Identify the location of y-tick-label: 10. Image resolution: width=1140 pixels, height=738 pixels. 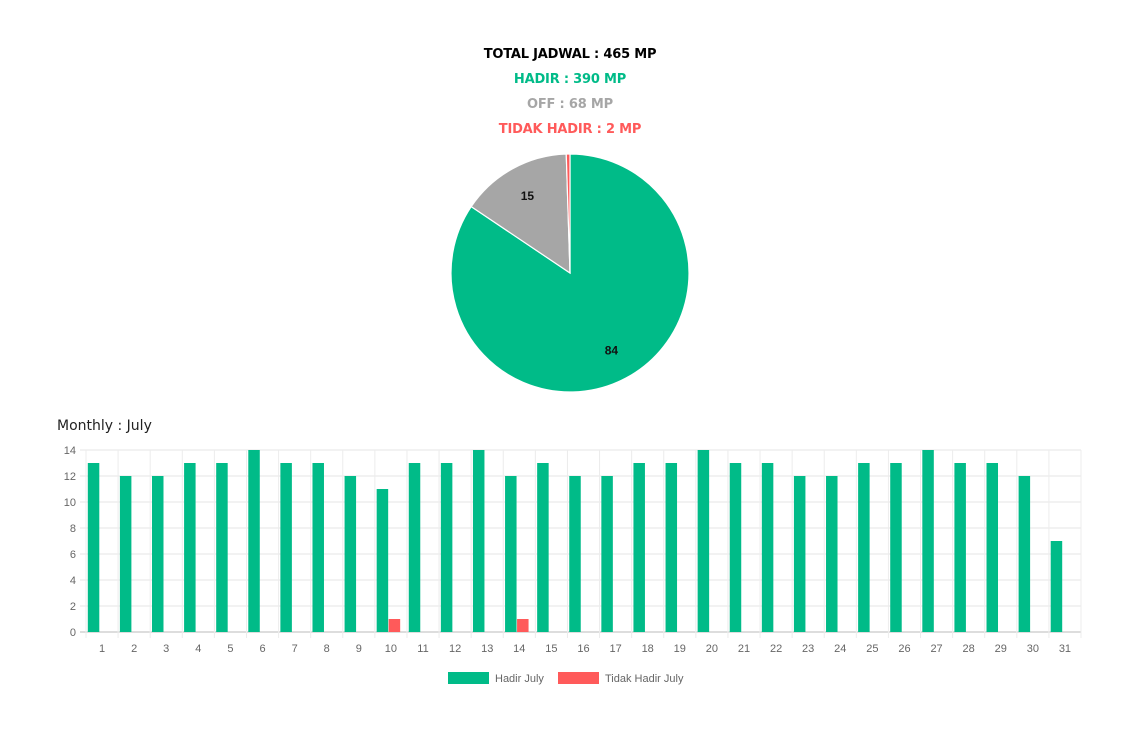
(70, 503).